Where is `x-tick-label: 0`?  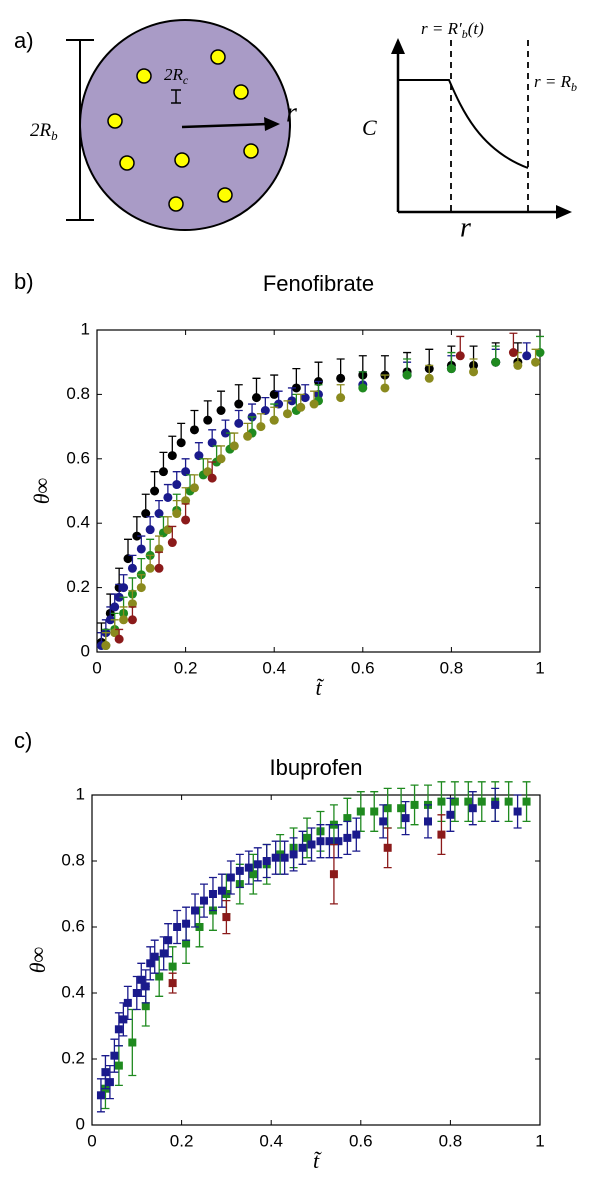 x-tick-label: 0 is located at coordinates (91, 1140).